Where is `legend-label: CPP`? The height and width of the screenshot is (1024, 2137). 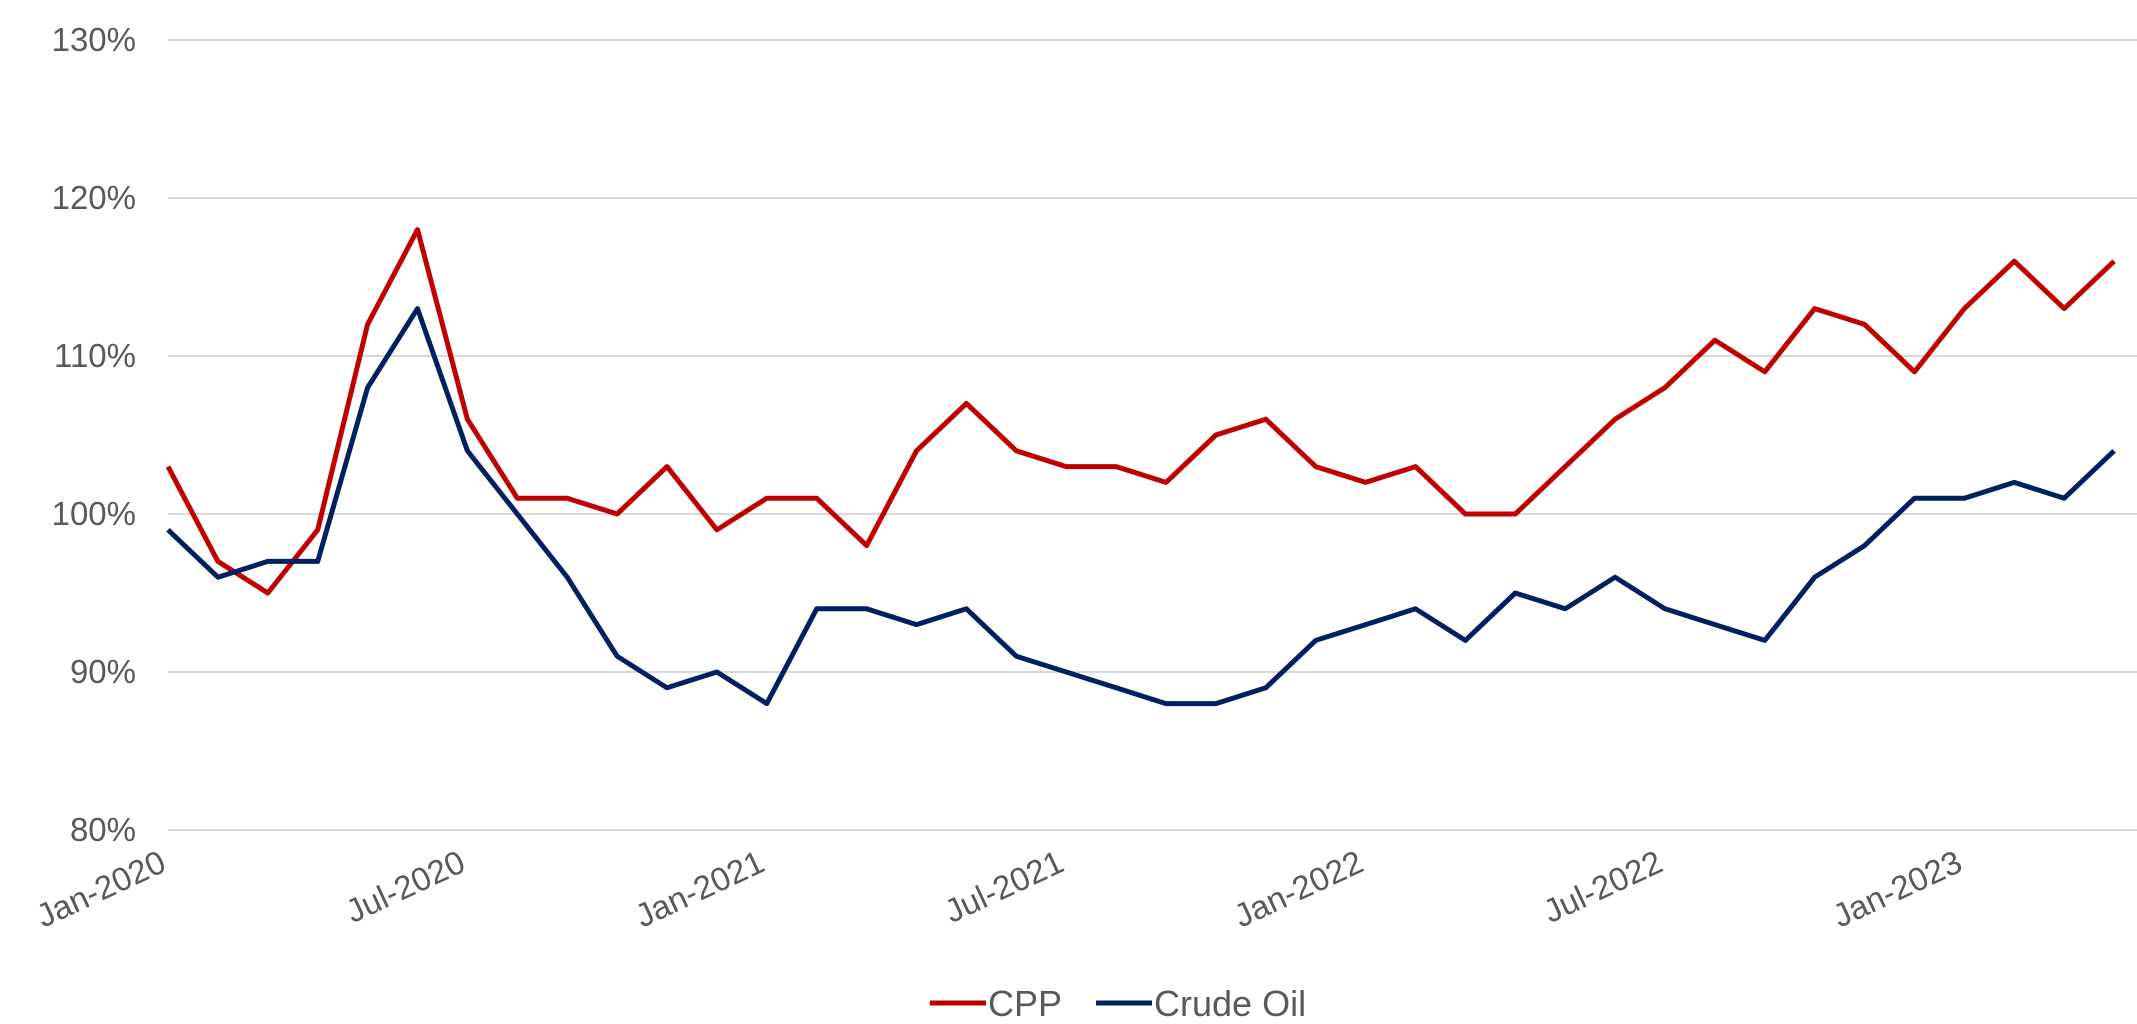
legend-label: CPP is located at coordinates (1025, 1003).